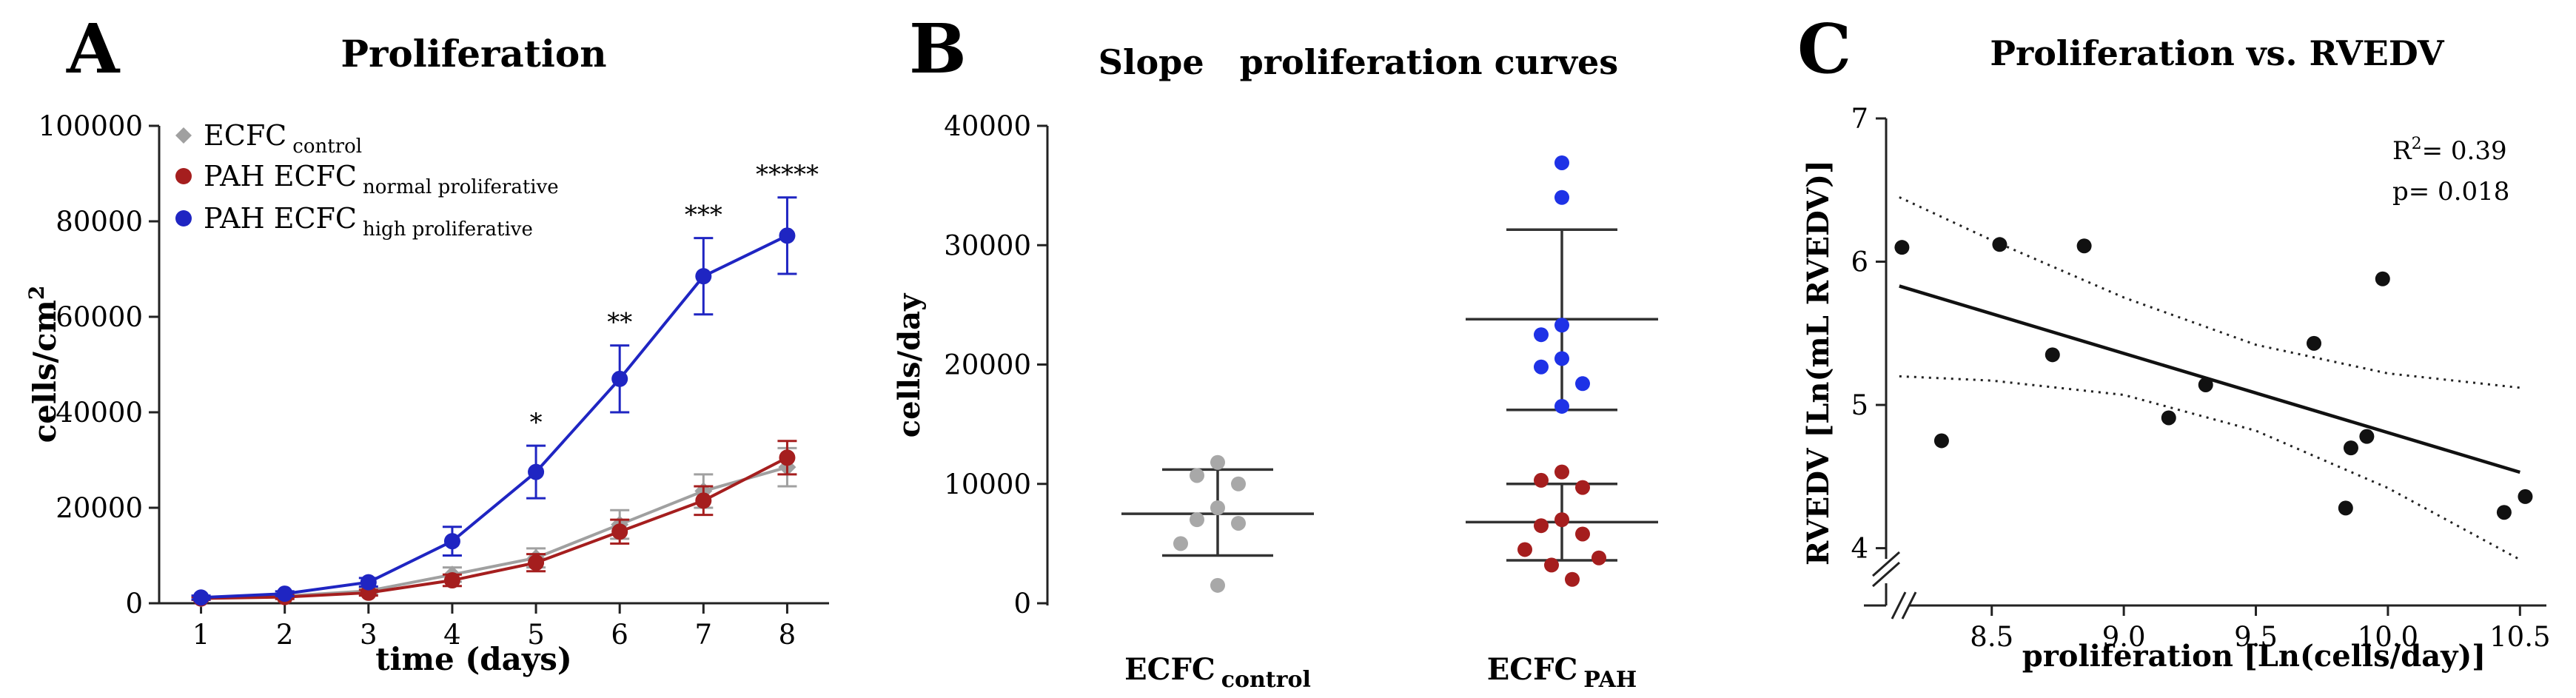 The width and height of the screenshot is (2576, 698). Describe the element at coordinates (285, 635) in the screenshot. I see `x-tick-label: 2` at that location.